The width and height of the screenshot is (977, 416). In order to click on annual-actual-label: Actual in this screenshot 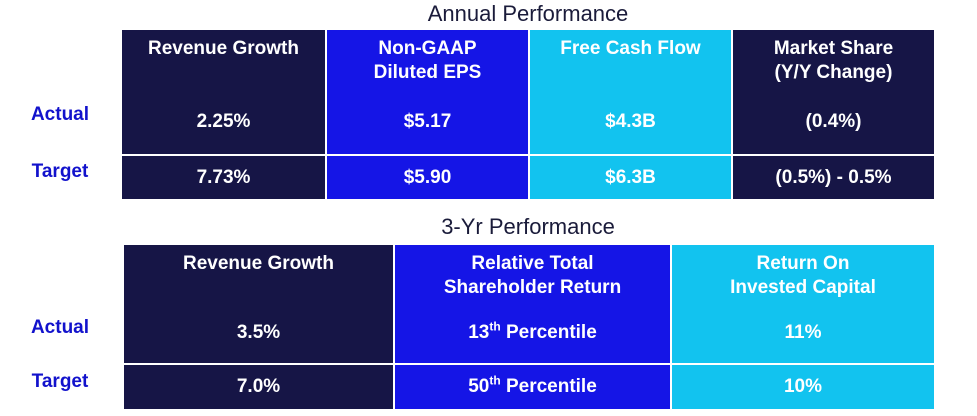, I will do `click(60, 114)`.